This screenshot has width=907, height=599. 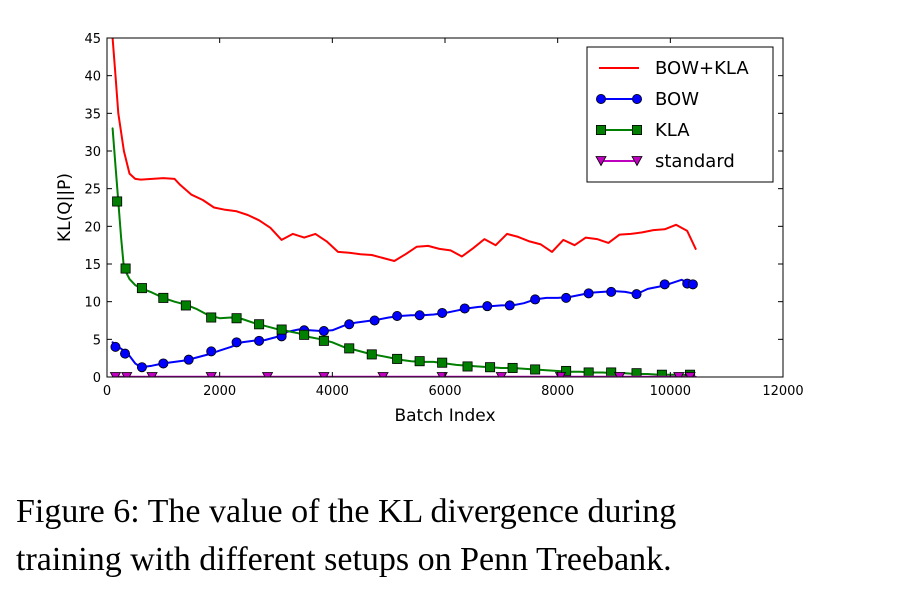 I want to click on y-tick-label: 5, so click(x=97, y=340).